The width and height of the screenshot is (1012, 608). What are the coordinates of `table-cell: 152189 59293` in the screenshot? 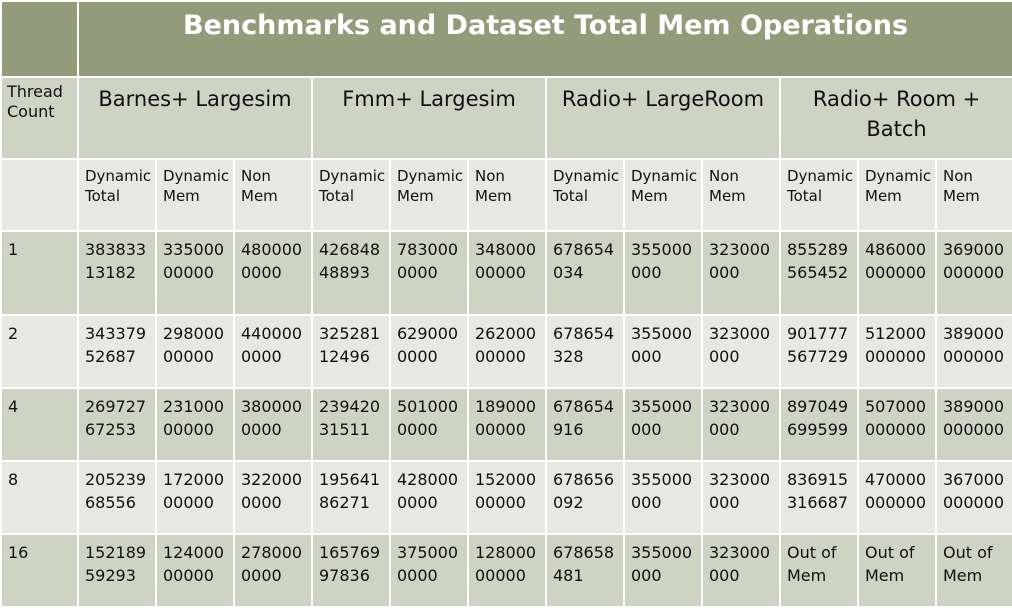 It's located at (117, 570).